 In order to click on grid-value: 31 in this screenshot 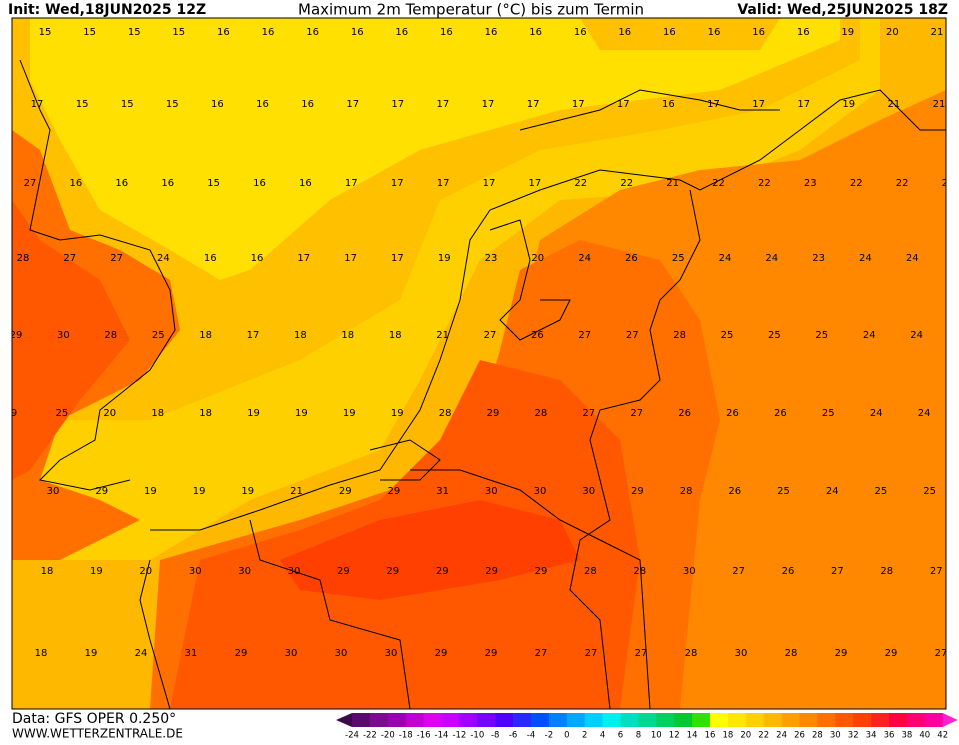, I will do `click(442, 491)`.